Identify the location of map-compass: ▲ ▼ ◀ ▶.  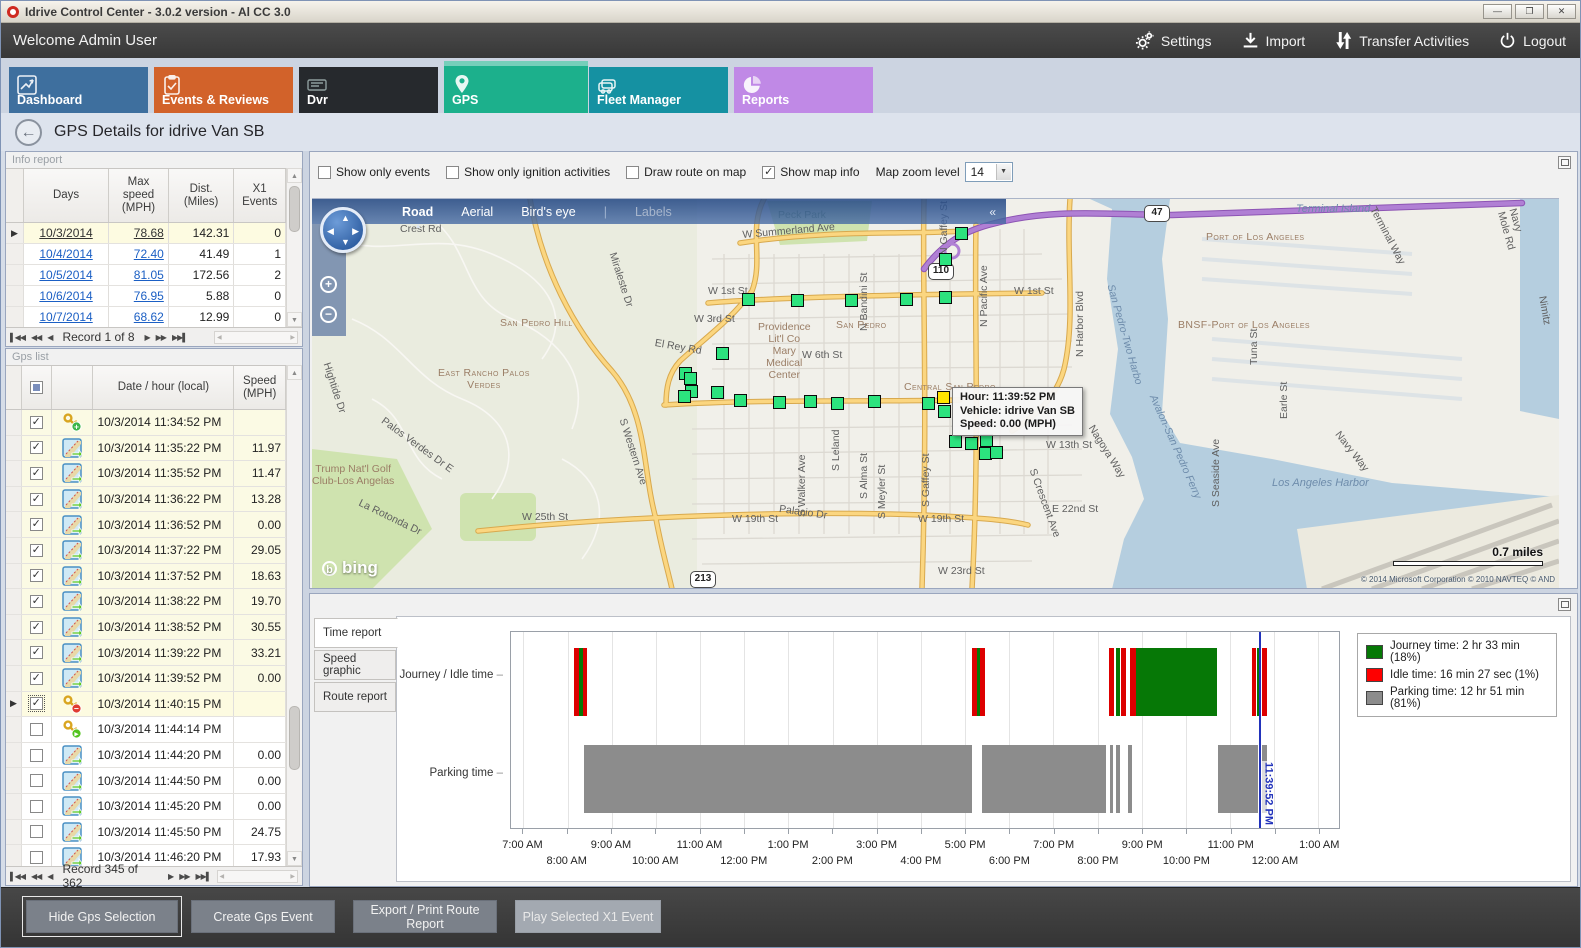
(343, 230).